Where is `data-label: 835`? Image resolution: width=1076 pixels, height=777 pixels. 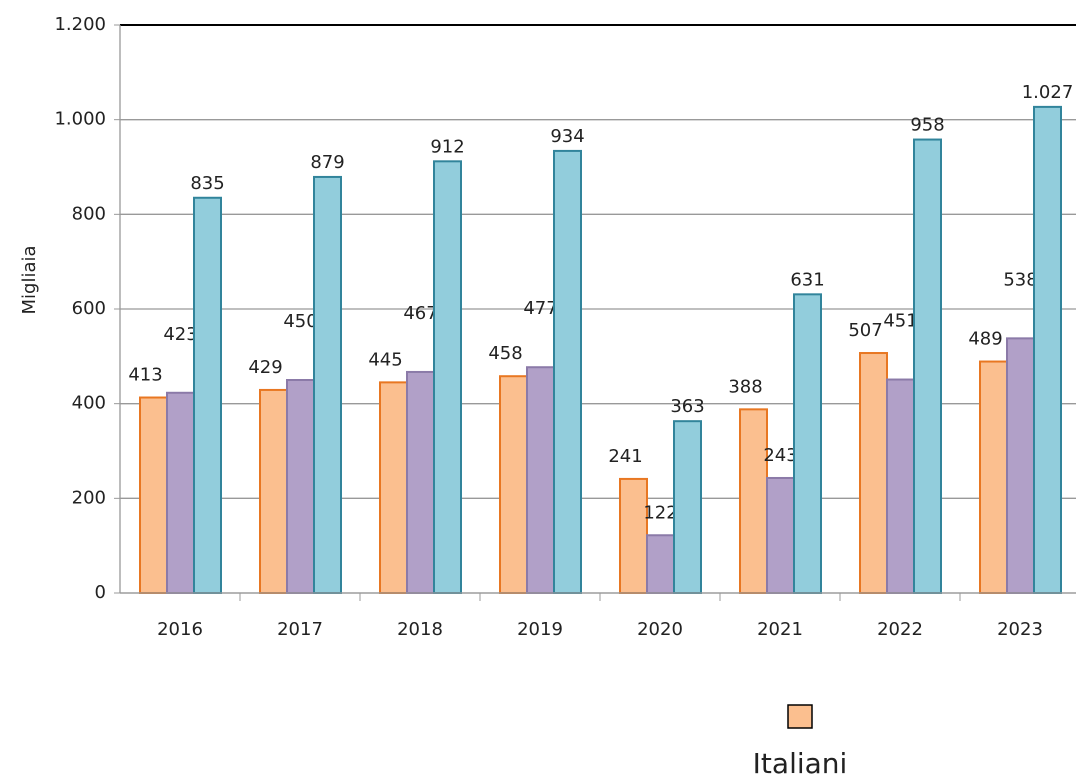
data-label: 835 is located at coordinates (207, 183).